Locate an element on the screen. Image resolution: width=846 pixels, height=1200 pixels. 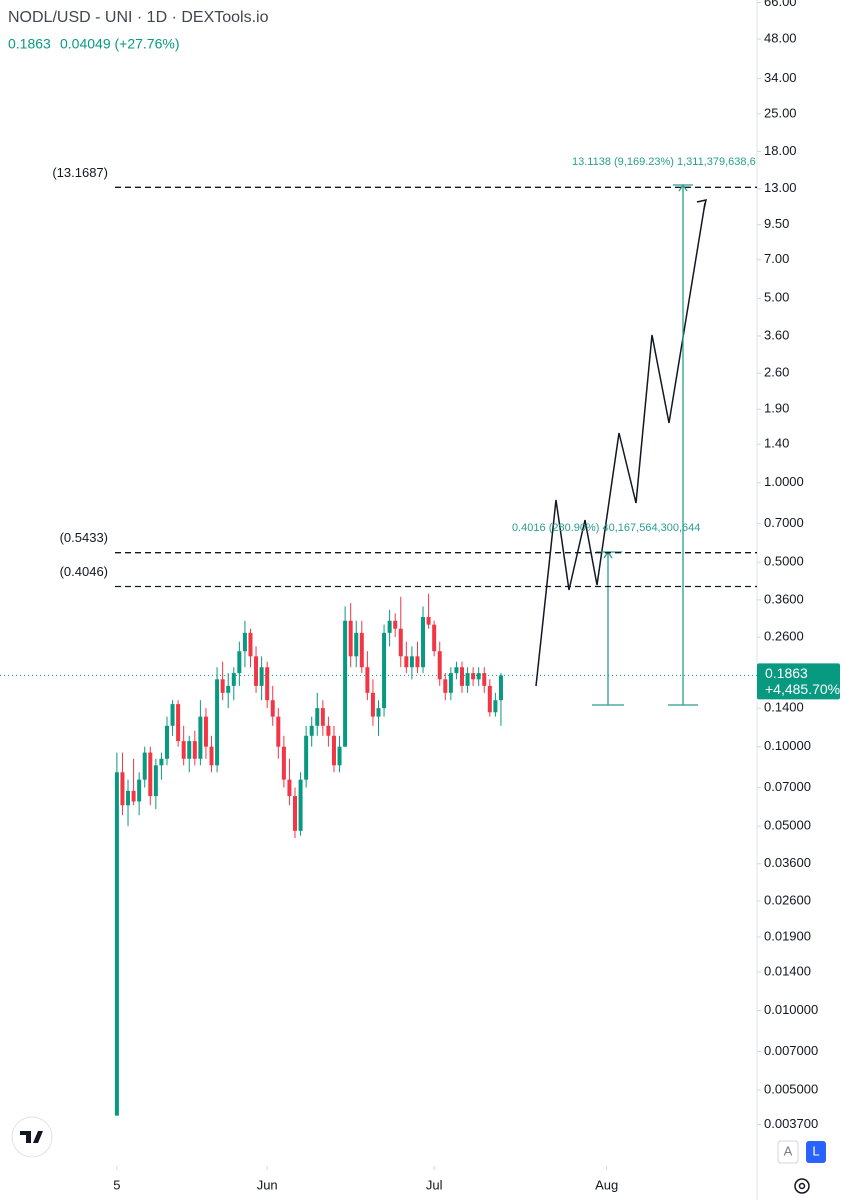
level-label: (0.4046) is located at coordinates (84, 571).